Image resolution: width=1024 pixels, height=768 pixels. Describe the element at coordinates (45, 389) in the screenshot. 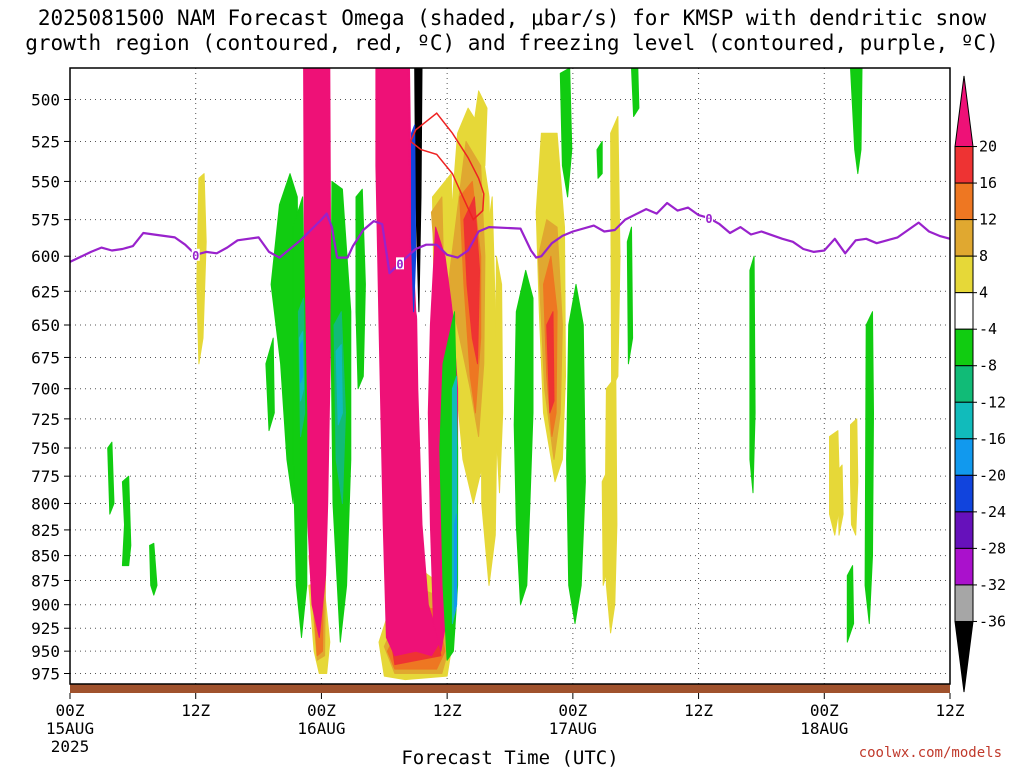

I see `y-tick-label: 700` at that location.